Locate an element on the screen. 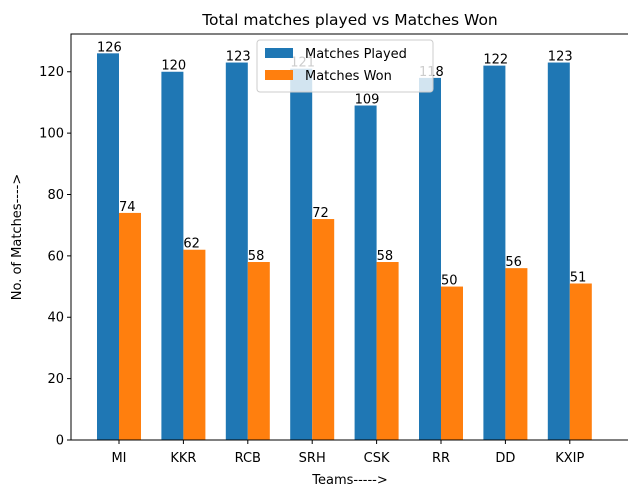 The height and width of the screenshot is (498, 628). bar-played-kxip is located at coordinates (558, 251).